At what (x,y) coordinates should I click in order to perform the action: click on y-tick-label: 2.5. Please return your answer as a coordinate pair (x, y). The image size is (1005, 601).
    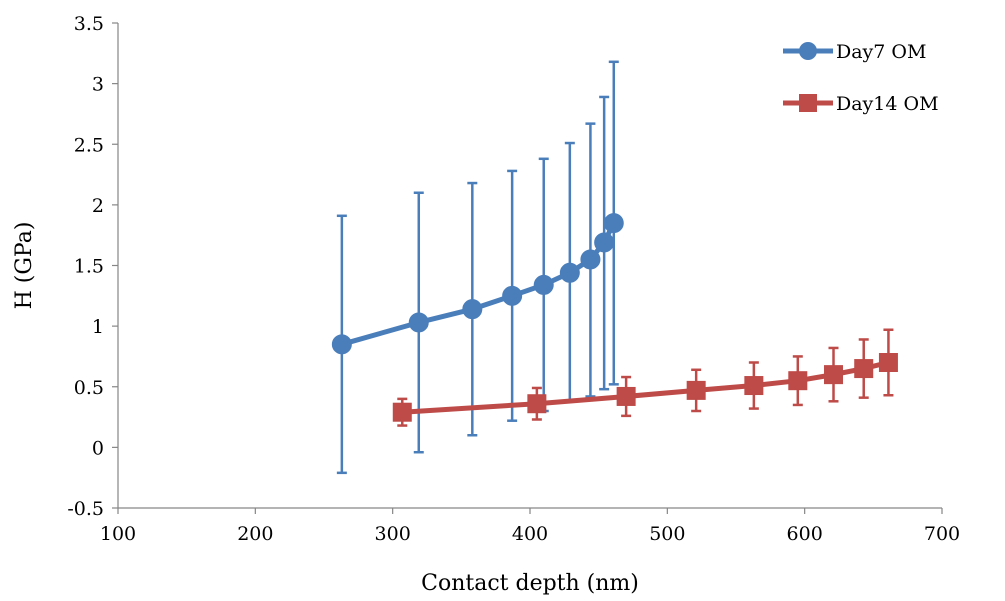
    Looking at the image, I should click on (89, 145).